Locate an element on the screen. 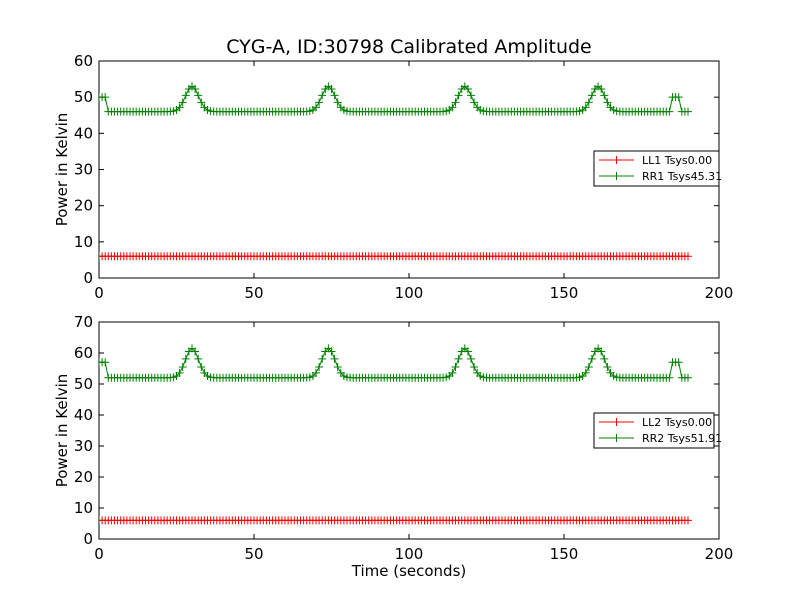  legend-entry: RR1 Tsys45.31 is located at coordinates (682, 176).